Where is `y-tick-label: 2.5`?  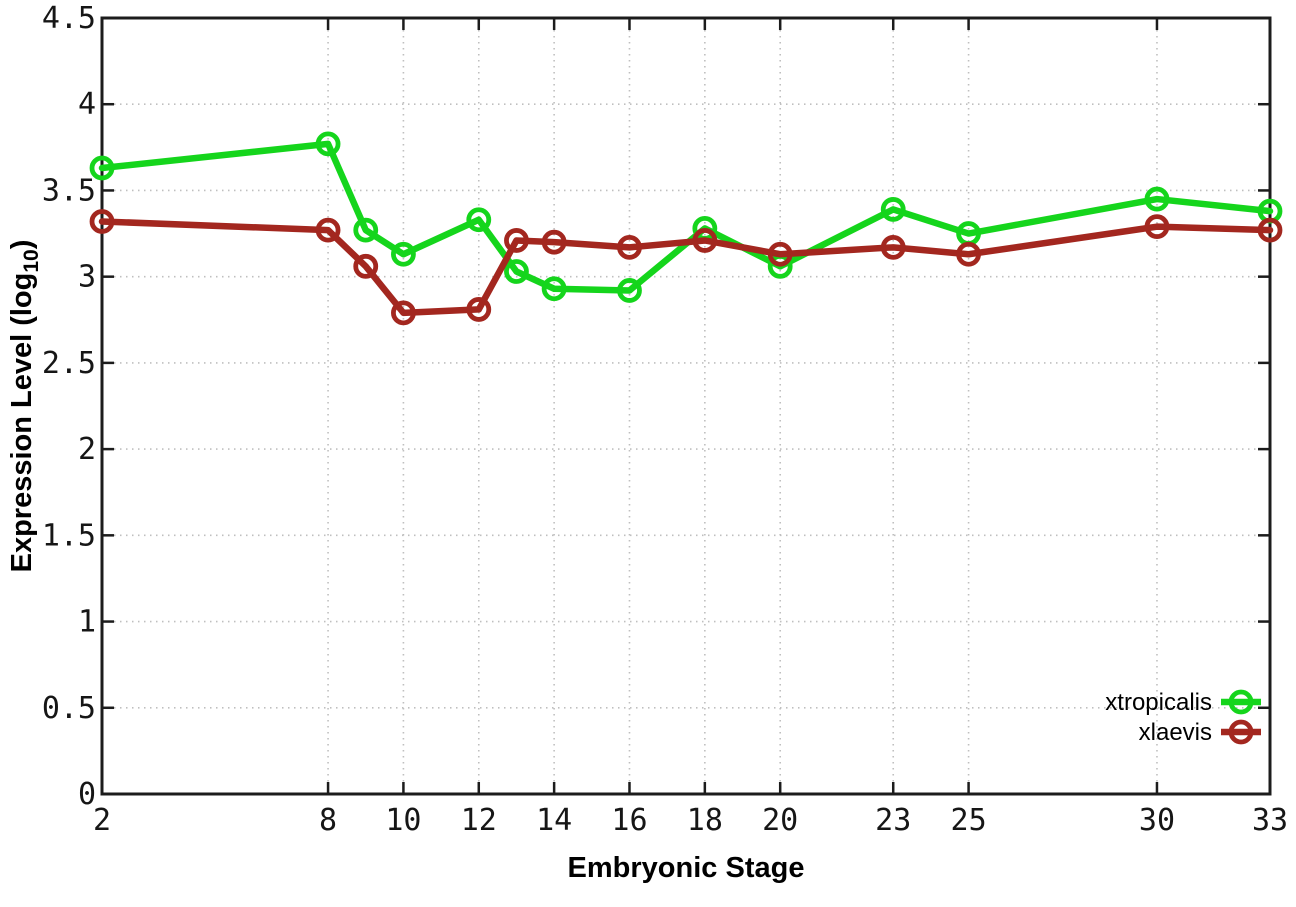 y-tick-label: 2.5 is located at coordinates (69, 363).